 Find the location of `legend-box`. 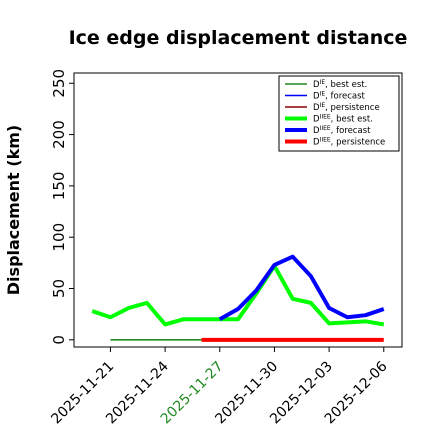

legend-box is located at coordinates (339, 113).